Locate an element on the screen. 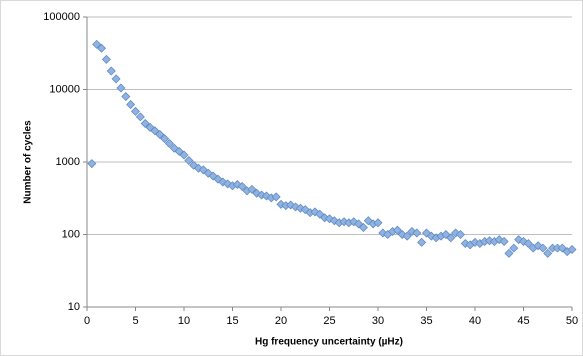  x-tick-label: 45 is located at coordinates (523, 321).